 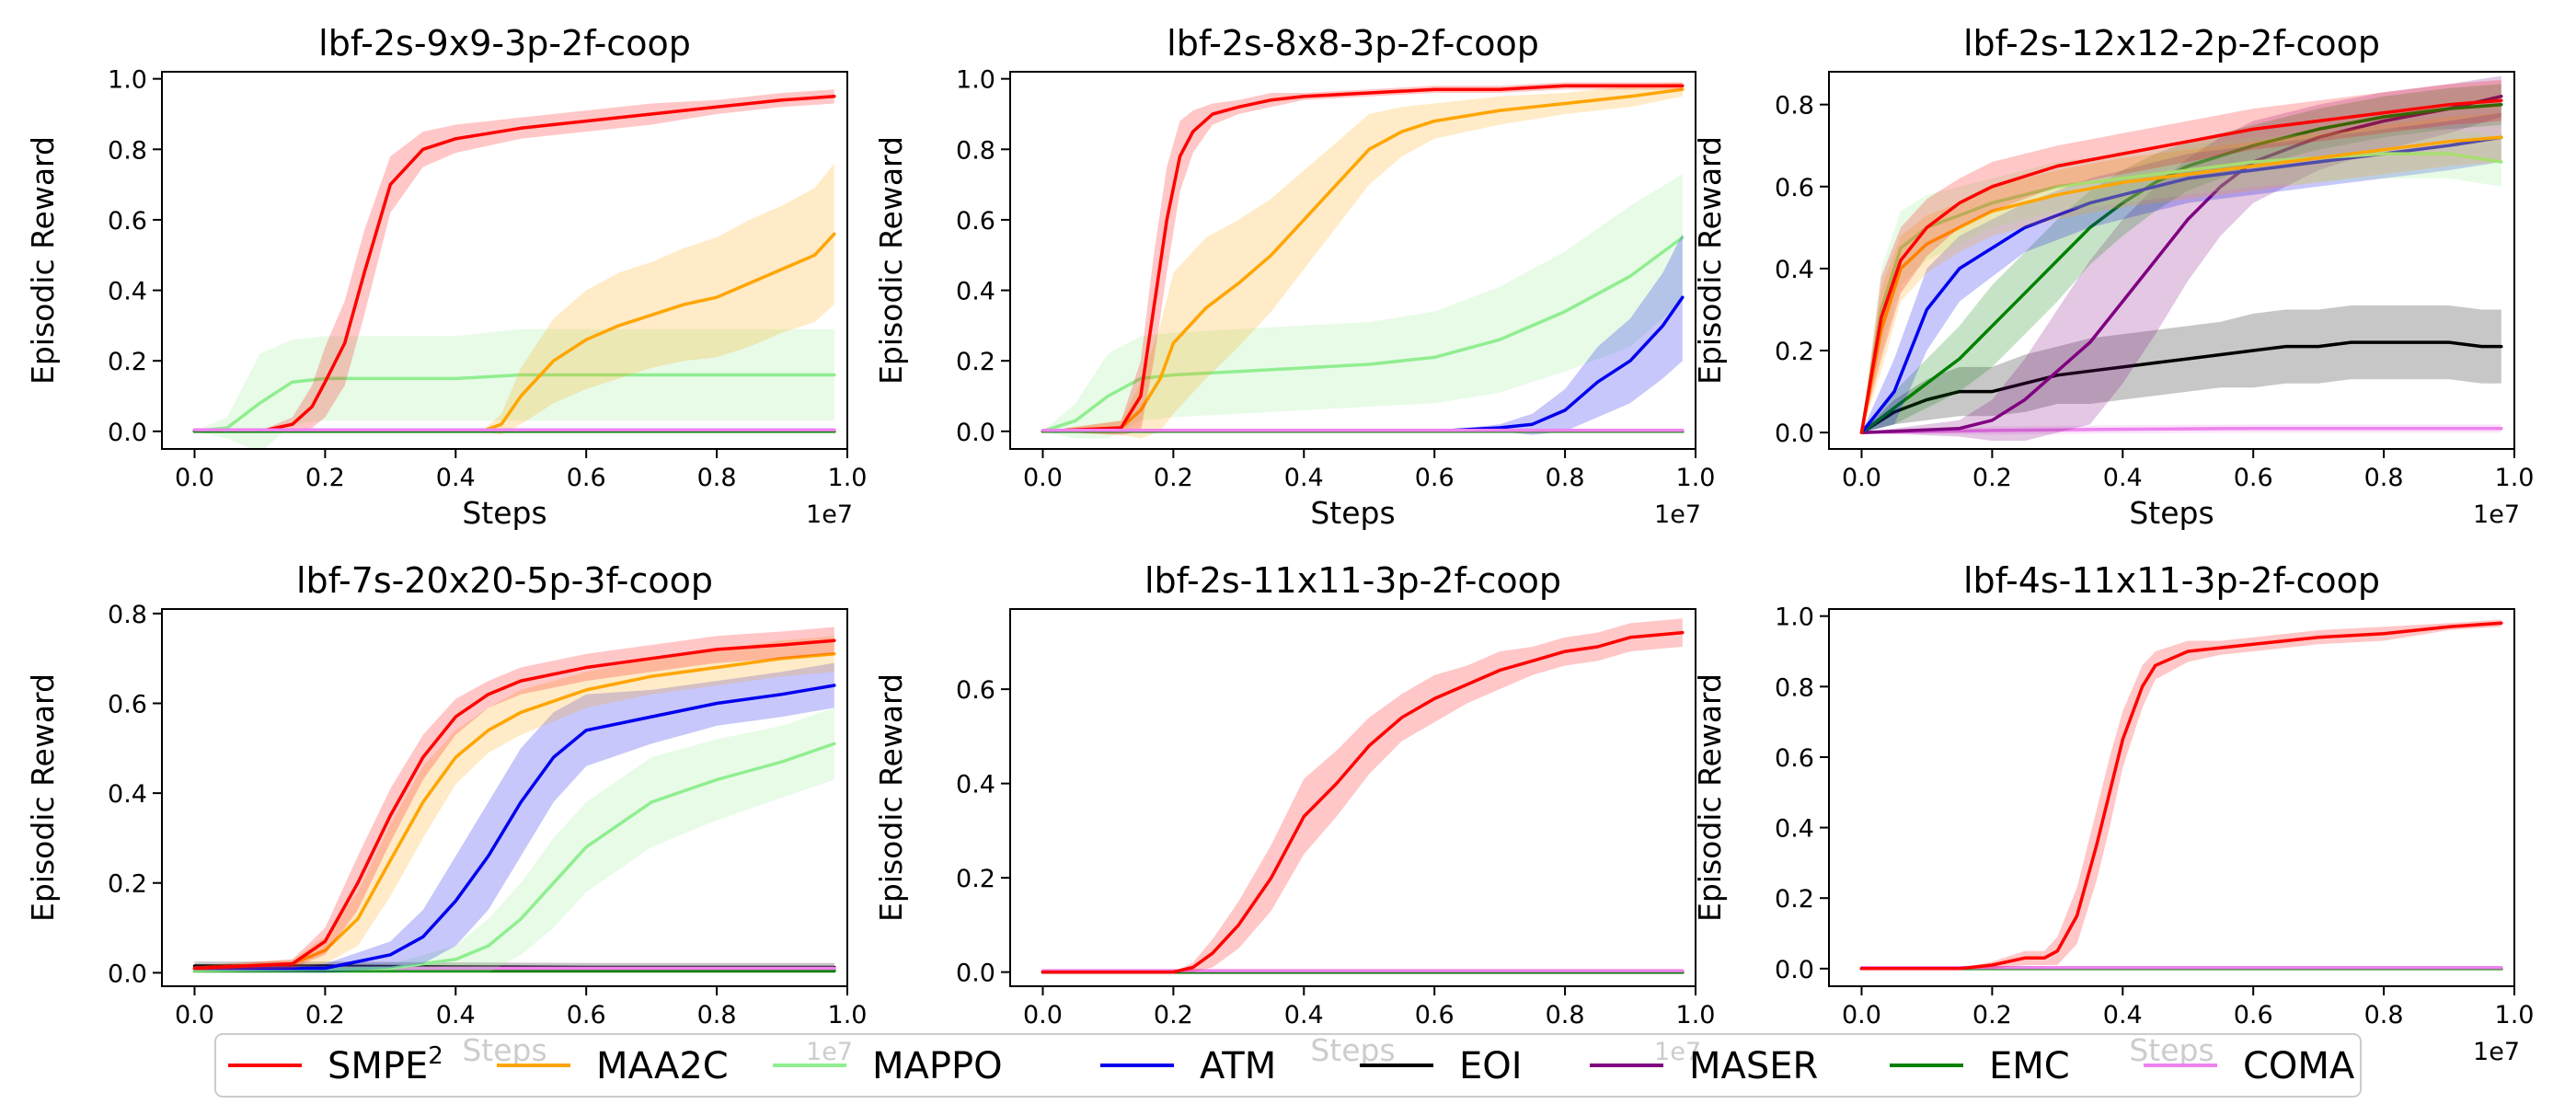 I want to click on series-band-maser, so click(x=2181, y=258).